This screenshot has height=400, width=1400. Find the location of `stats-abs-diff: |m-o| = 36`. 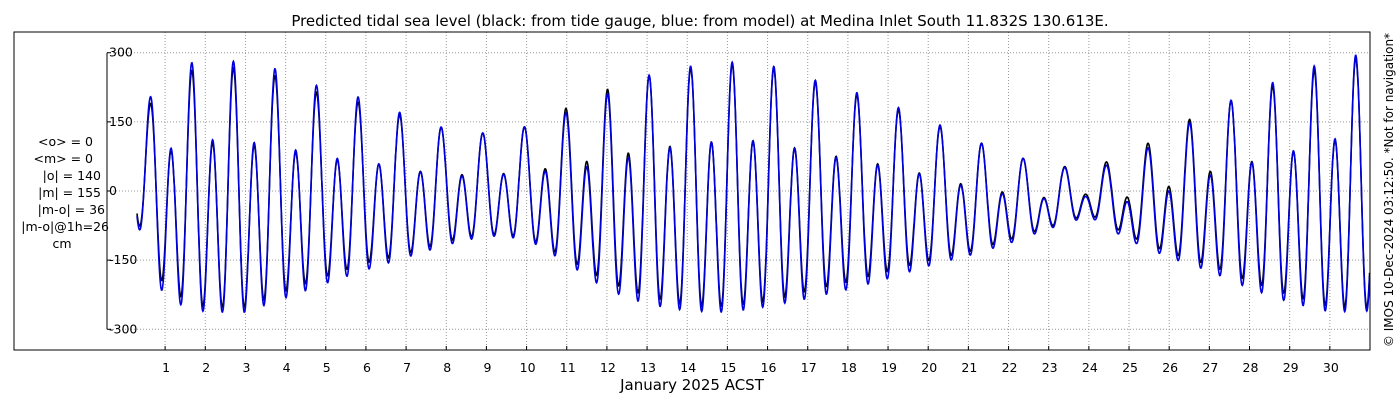

stats-abs-diff: |m-o| = 36 is located at coordinates (71, 209).